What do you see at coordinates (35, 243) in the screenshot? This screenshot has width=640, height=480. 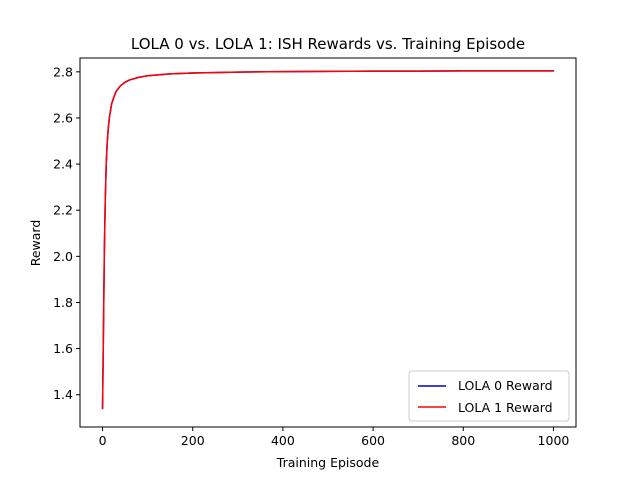 I see `y-axis-label: Reward` at bounding box center [35, 243].